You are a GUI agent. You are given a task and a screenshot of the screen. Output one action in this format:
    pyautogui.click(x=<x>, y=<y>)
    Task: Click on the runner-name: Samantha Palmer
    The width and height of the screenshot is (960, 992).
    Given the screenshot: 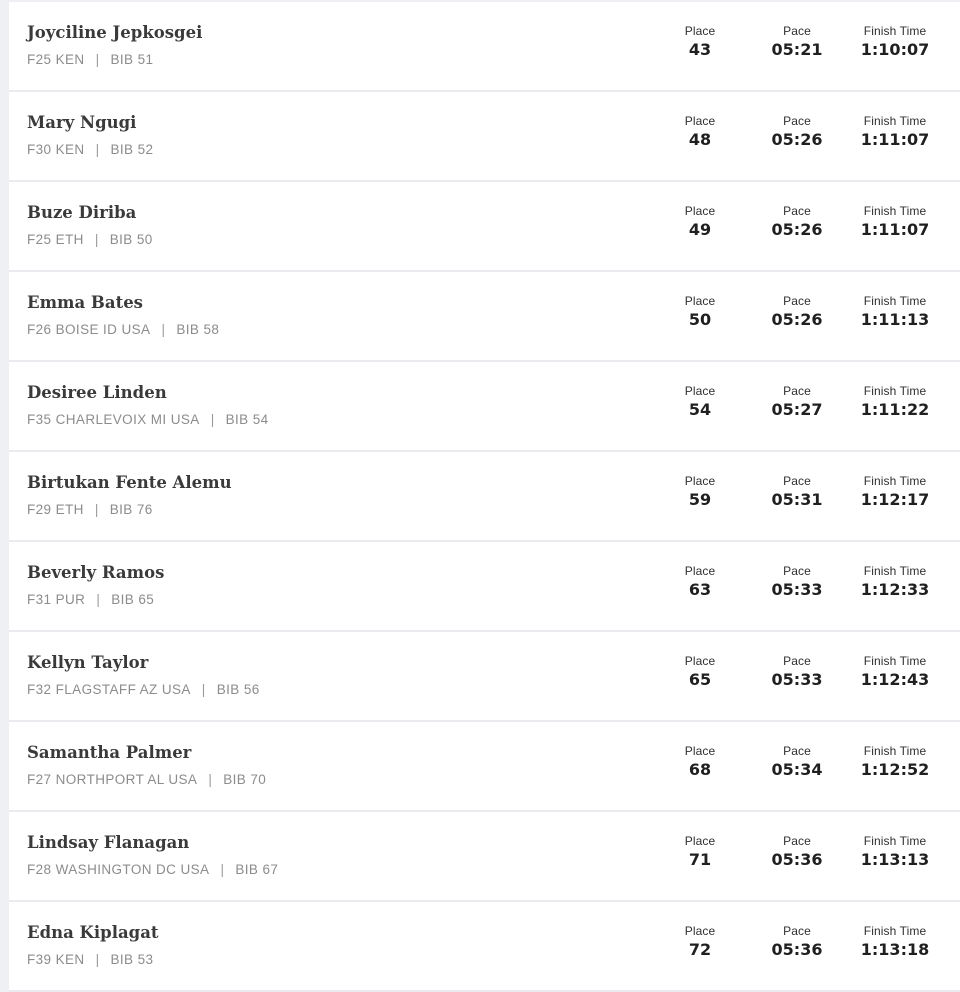 What is the action you would take?
    pyautogui.click(x=109, y=752)
    